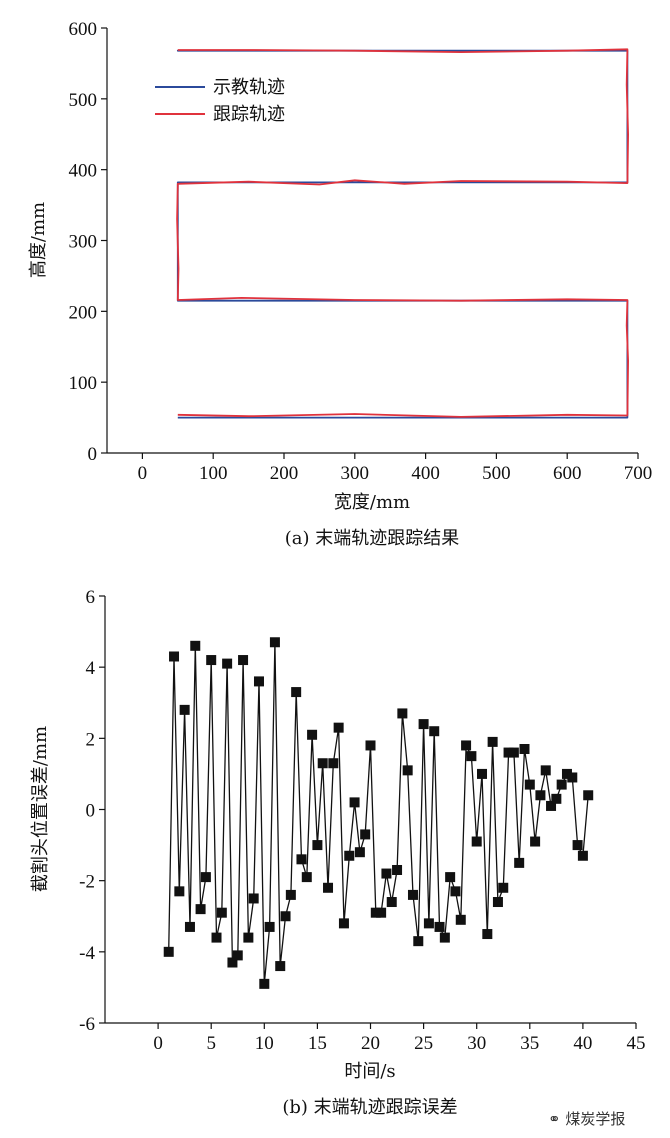 This screenshot has height=1138, width=670. What do you see at coordinates (91, 811) in the screenshot?
I see `err-y-tick-label: 0` at bounding box center [91, 811].